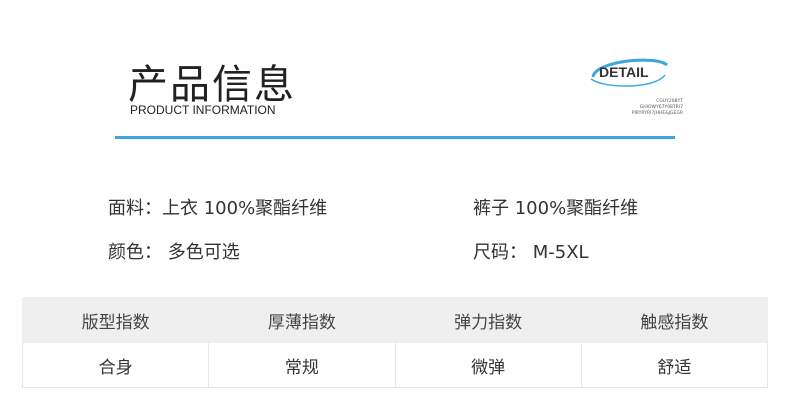 This screenshot has width=790, height=402. Describe the element at coordinates (174, 252) in the screenshot. I see `color-info: 颜色： 多色可选` at that location.